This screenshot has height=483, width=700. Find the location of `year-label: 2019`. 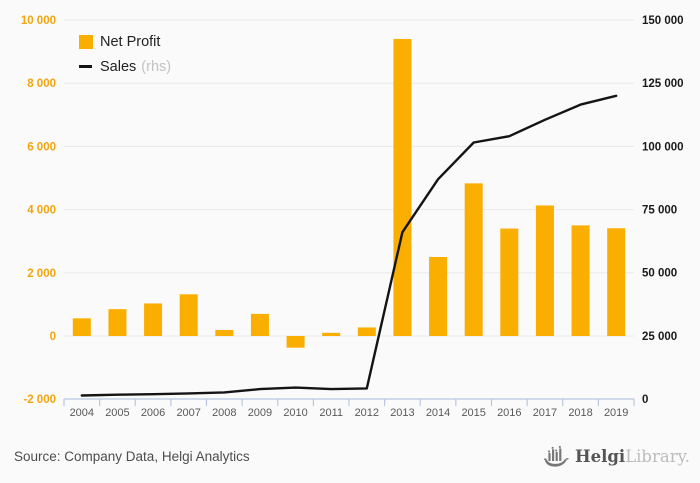

year-label: 2019 is located at coordinates (616, 413).